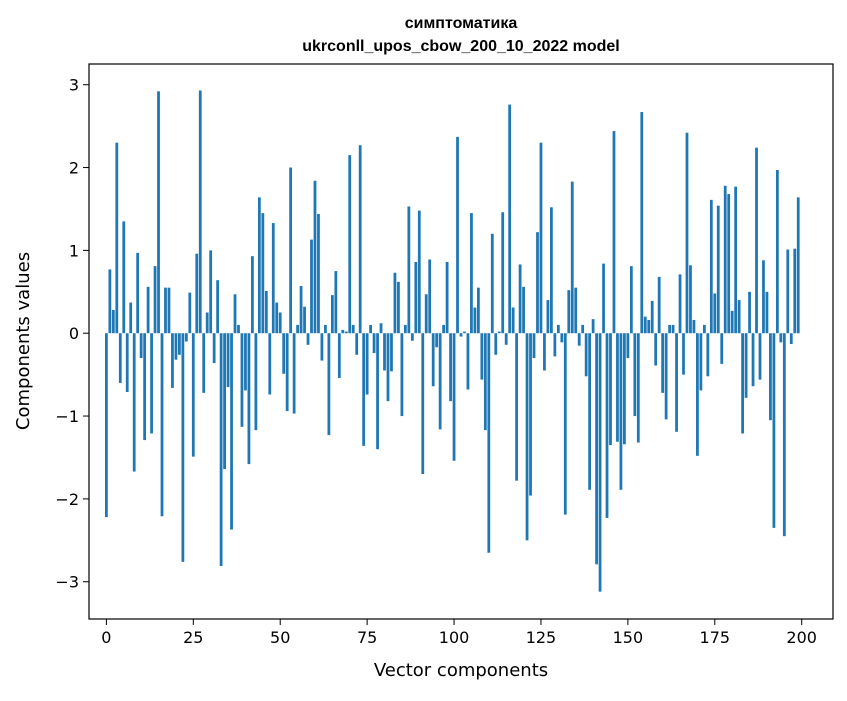  Describe the element at coordinates (280, 637) in the screenshot. I see `x-tick-label: 50` at that location.